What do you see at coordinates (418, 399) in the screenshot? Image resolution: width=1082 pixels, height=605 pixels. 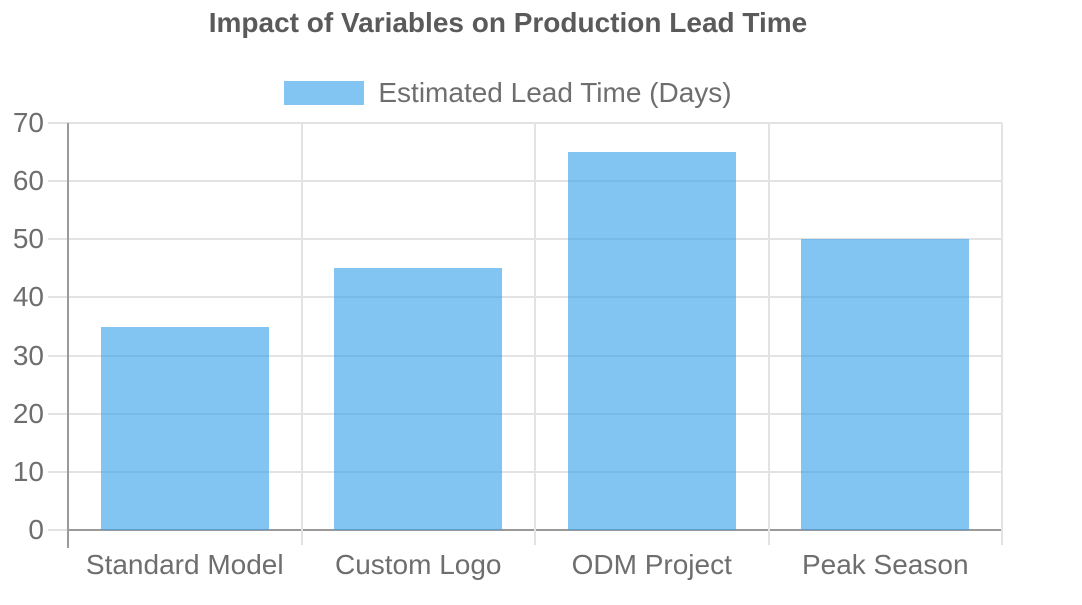 I see `bar-custom-logo` at bounding box center [418, 399].